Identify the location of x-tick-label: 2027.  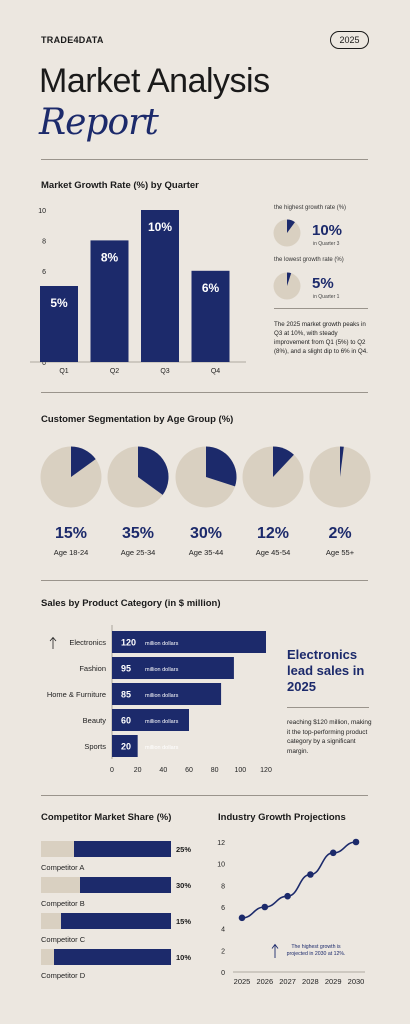
(287, 981).